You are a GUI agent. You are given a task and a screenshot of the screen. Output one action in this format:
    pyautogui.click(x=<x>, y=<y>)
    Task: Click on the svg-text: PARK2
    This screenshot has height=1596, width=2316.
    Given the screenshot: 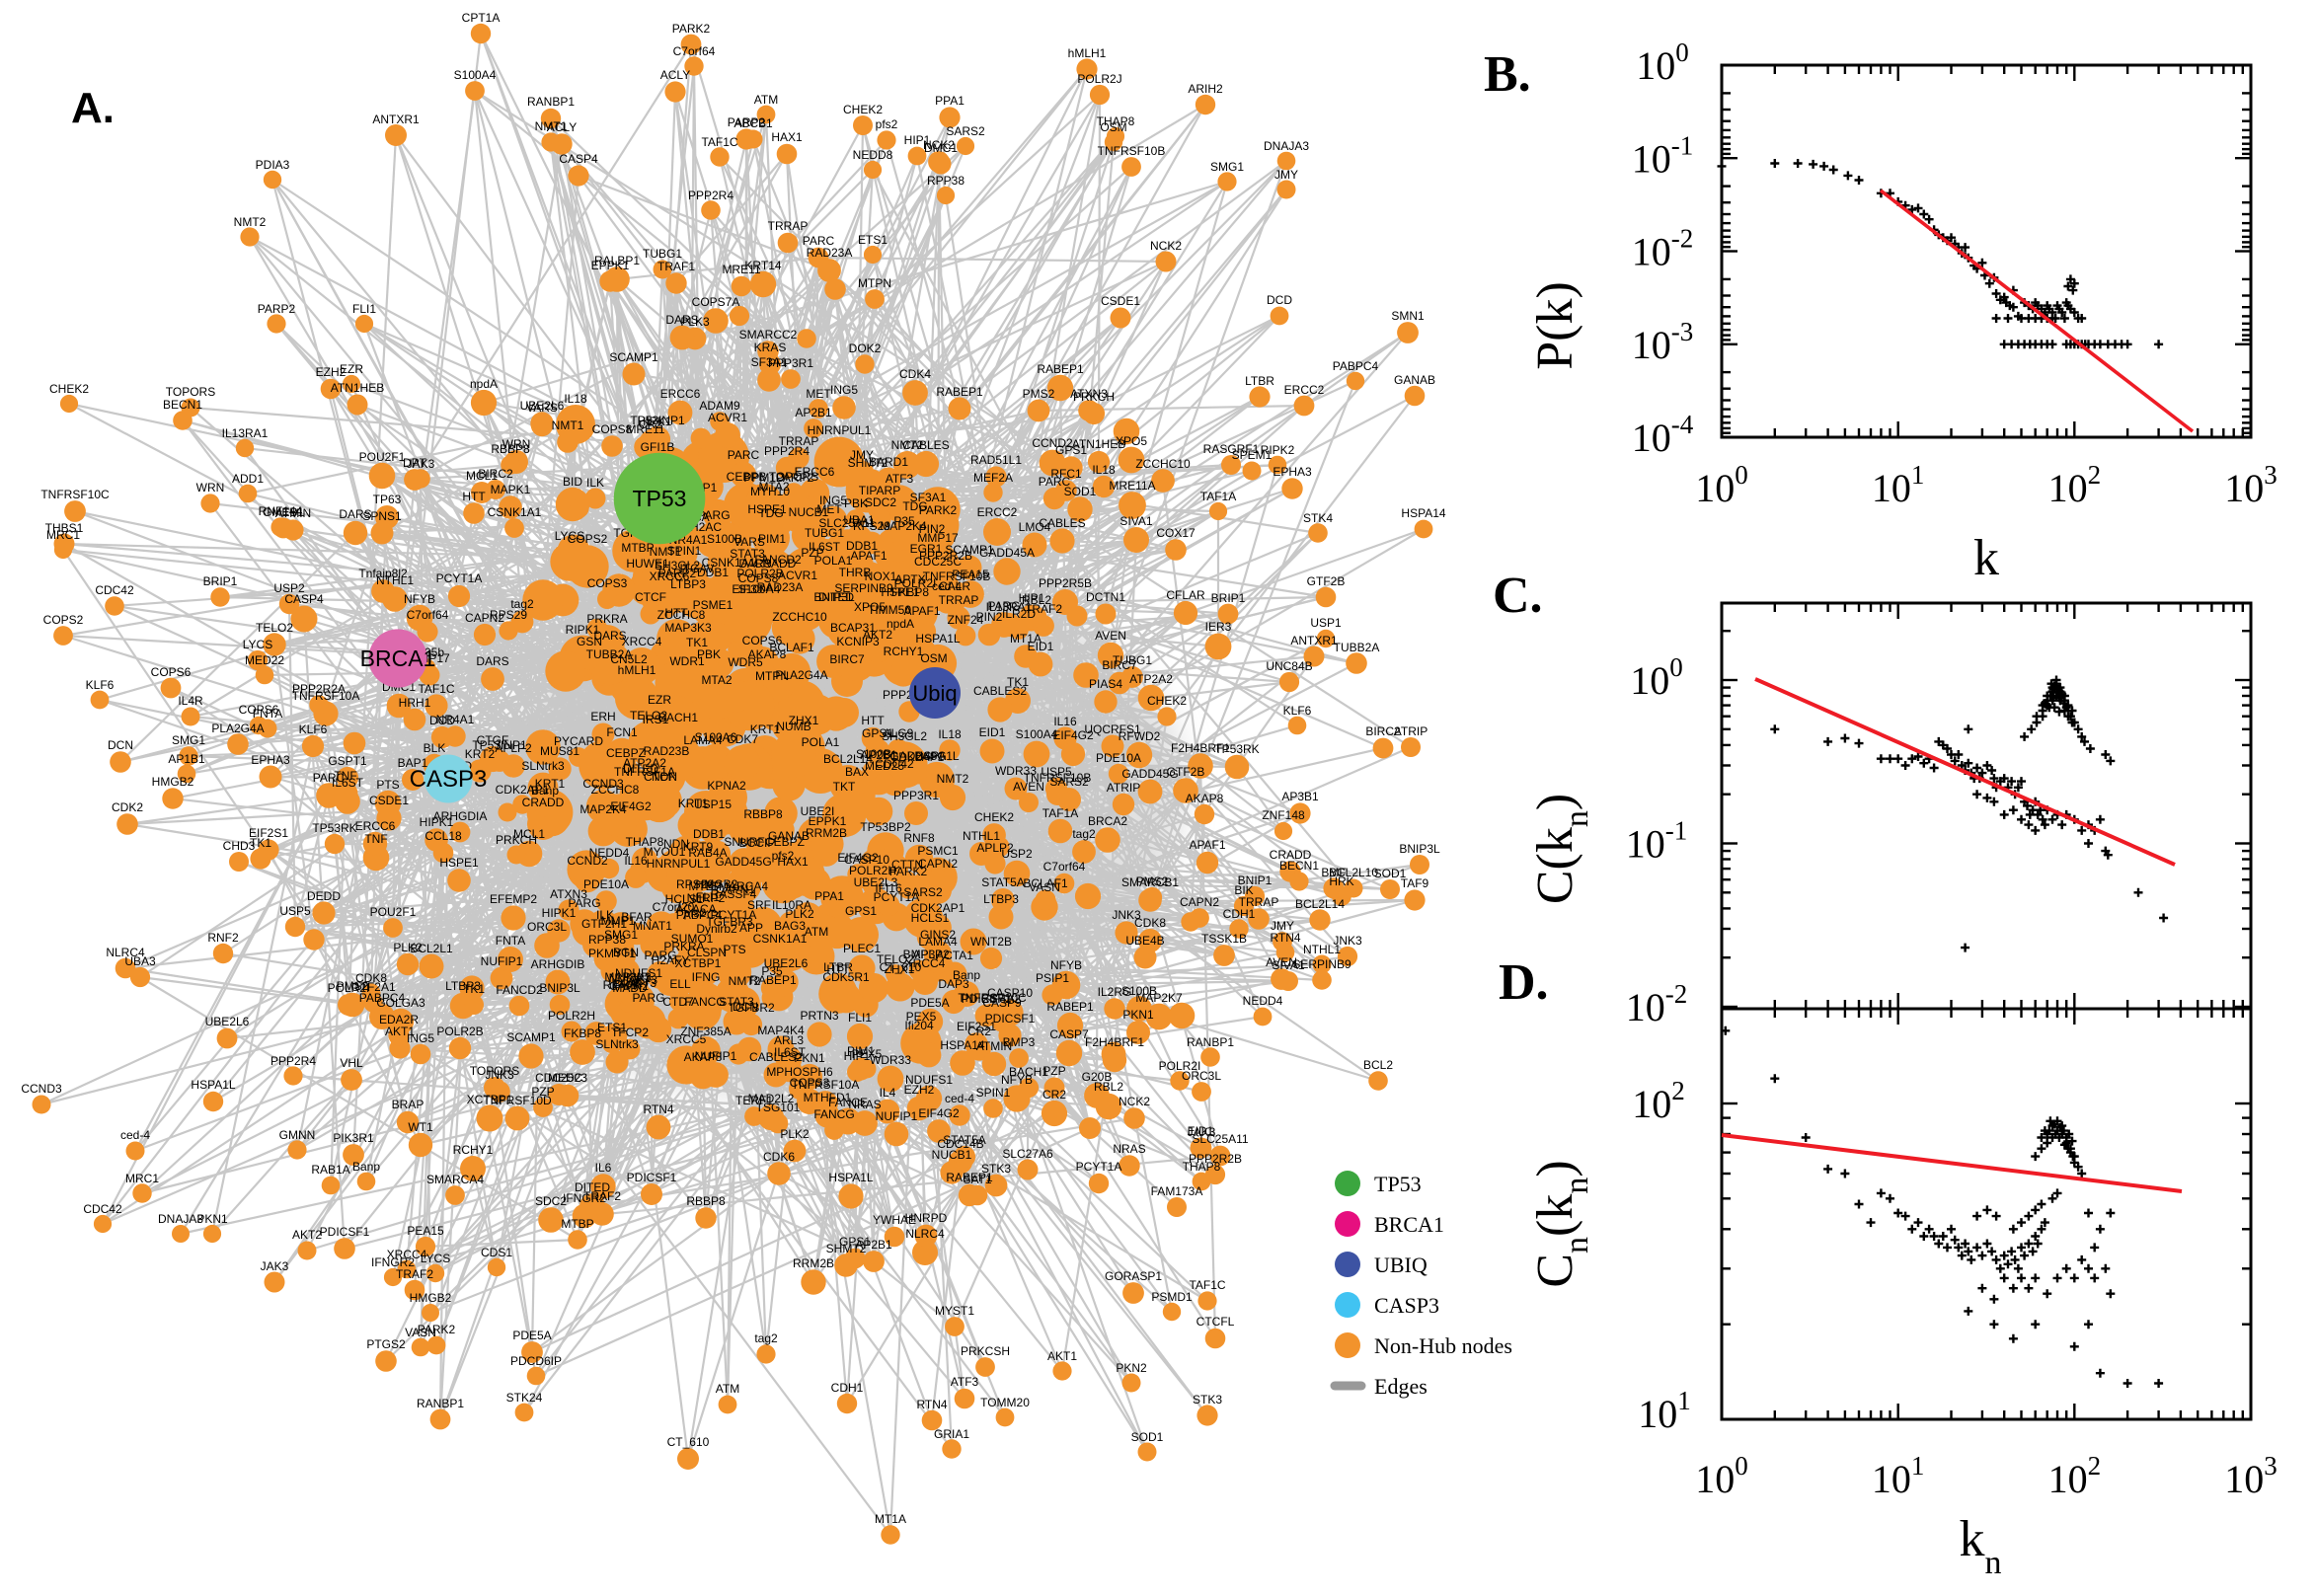 What is the action you would take?
    pyautogui.click(x=908, y=871)
    